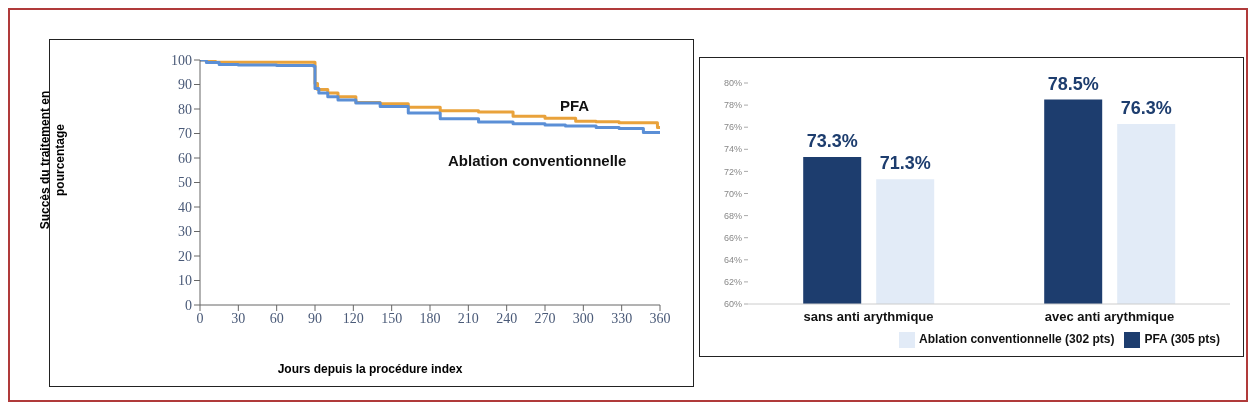 Image resolution: width=1256 pixels, height=410 pixels. What do you see at coordinates (188, 305) in the screenshot?
I see `y-tick-label: 0` at bounding box center [188, 305].